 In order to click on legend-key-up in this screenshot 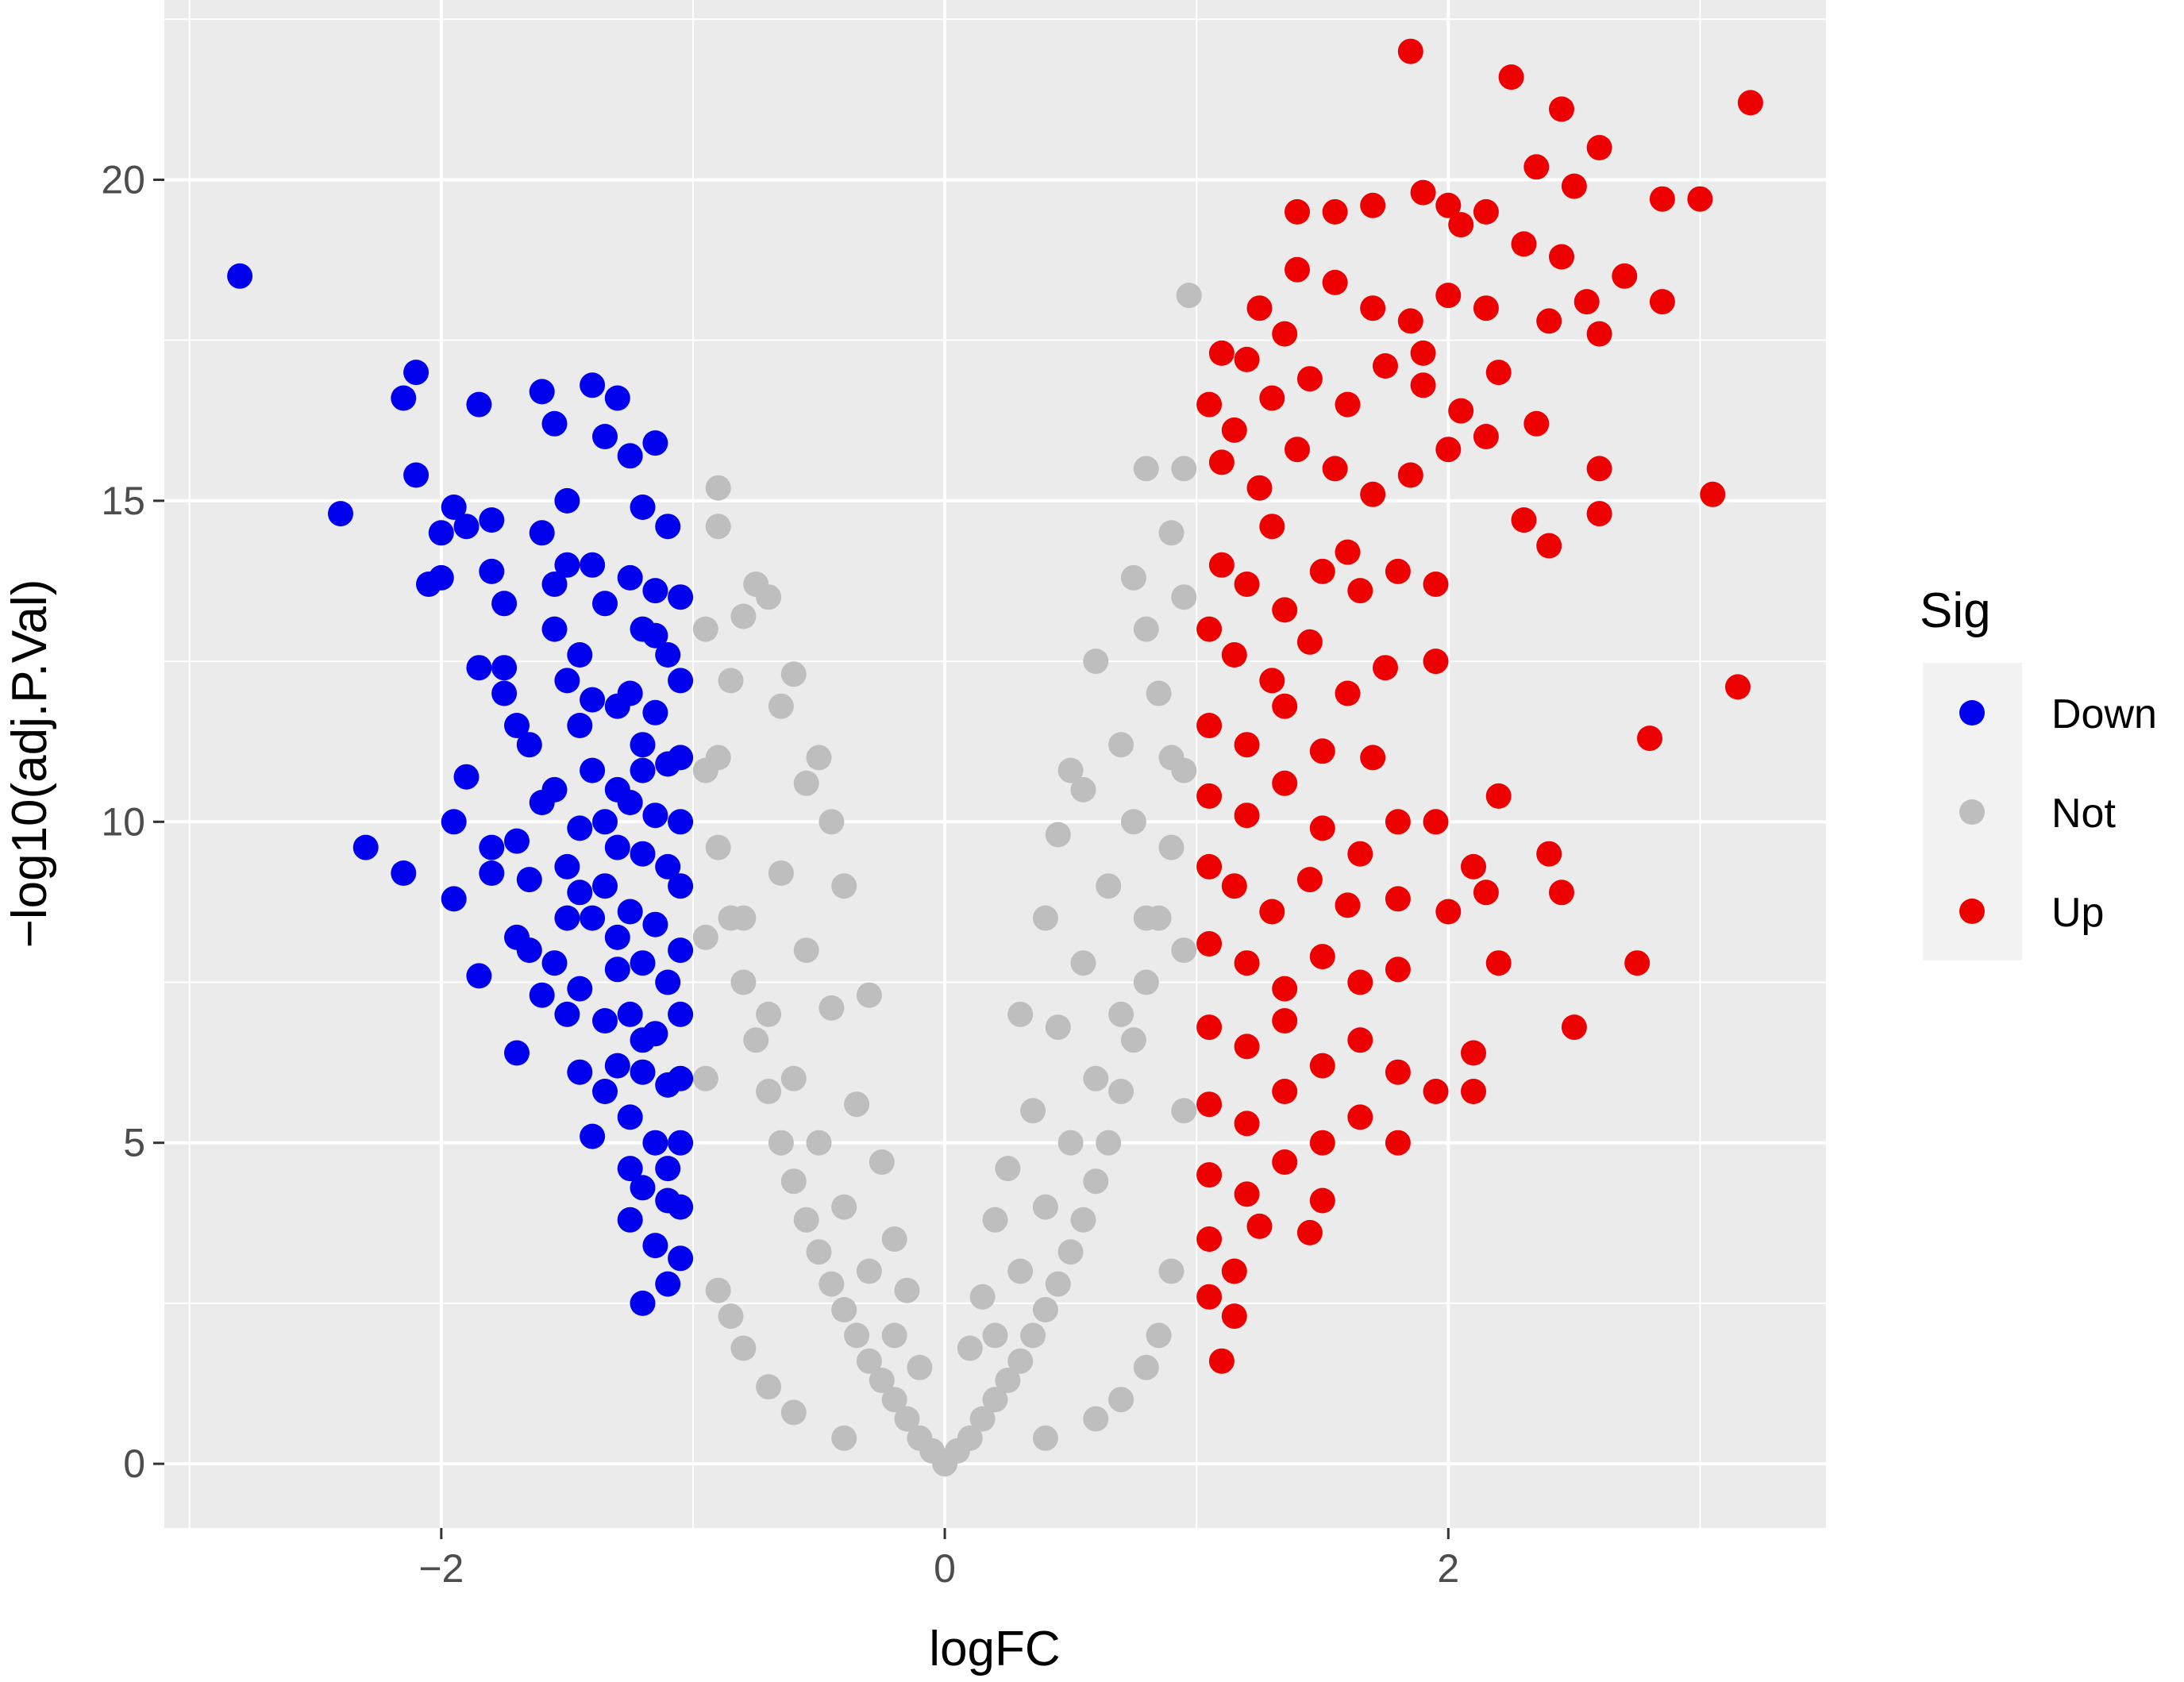, I will do `click(1972, 911)`.